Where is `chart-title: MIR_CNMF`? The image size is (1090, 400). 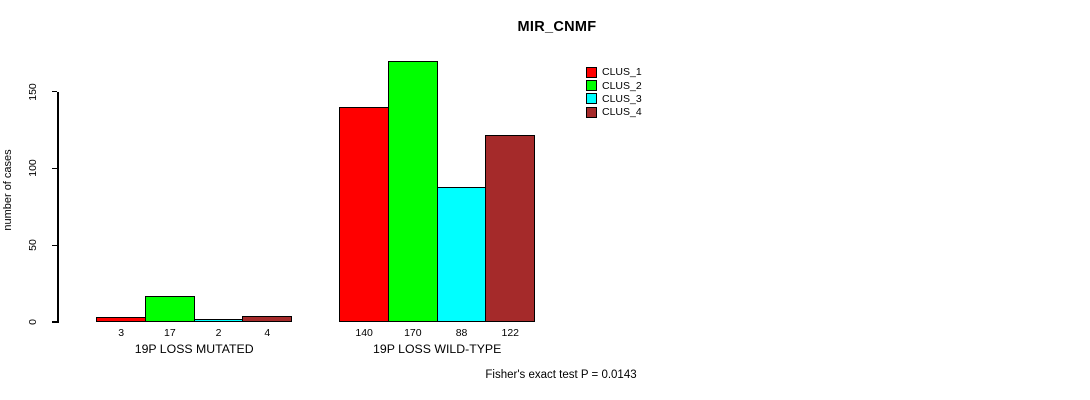
chart-title: MIR_CNMF is located at coordinates (557, 27).